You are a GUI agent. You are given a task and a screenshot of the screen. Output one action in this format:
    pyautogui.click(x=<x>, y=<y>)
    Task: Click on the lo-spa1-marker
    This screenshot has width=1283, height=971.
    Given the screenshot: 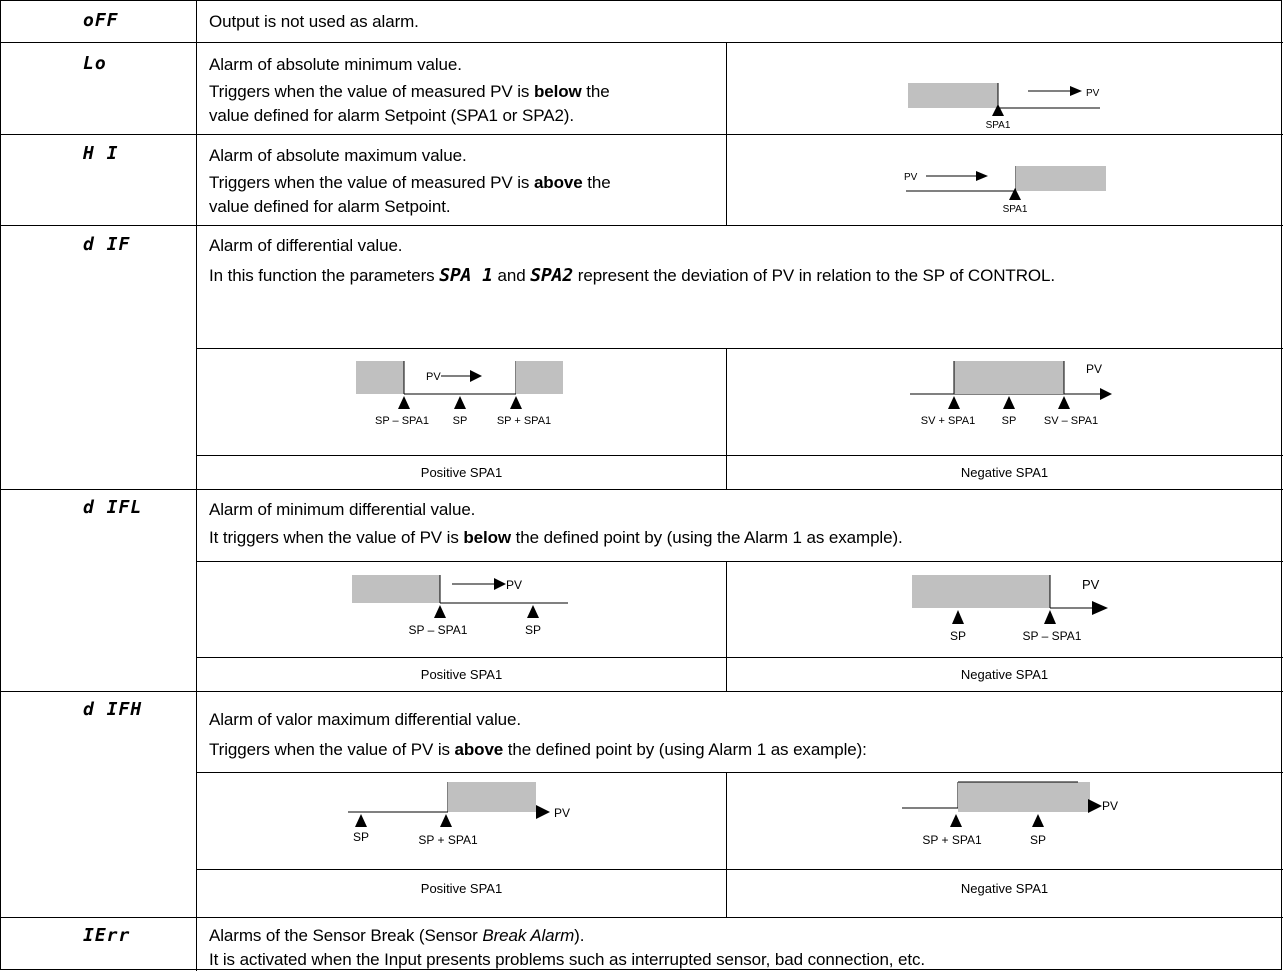 What is the action you would take?
    pyautogui.click(x=998, y=110)
    